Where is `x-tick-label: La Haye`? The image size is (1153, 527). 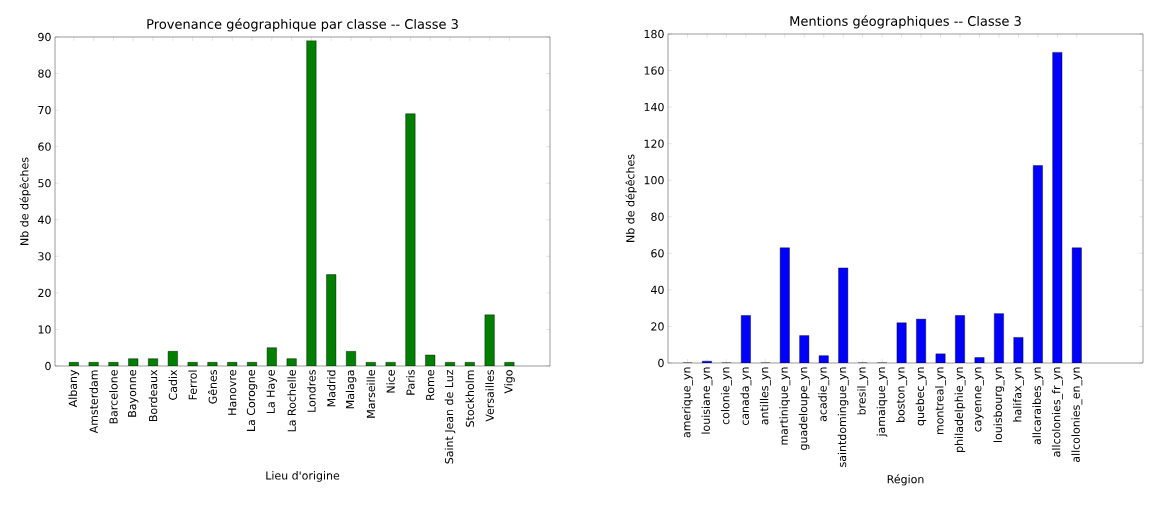 x-tick-label: La Haye is located at coordinates (271, 392).